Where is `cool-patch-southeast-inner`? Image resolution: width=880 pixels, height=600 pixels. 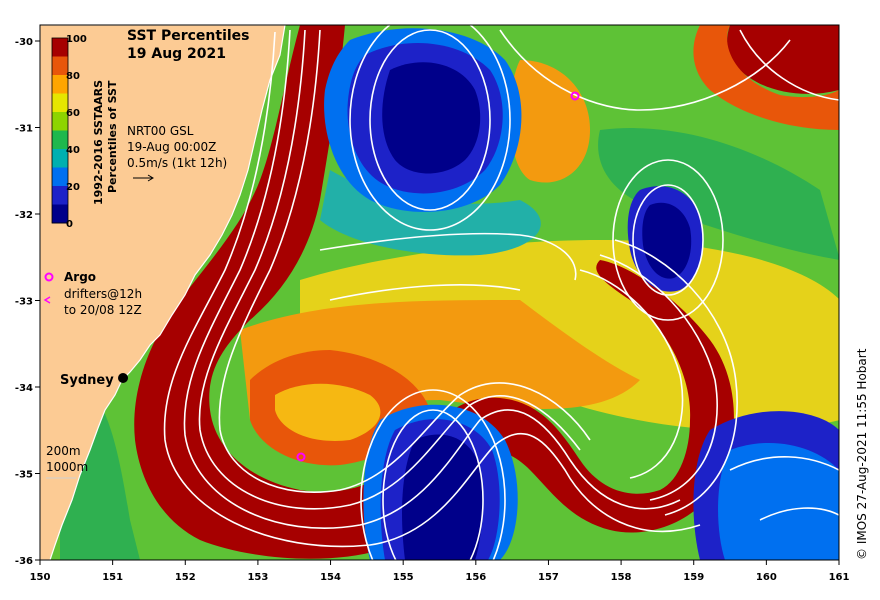
cool-patch-southeast-inner is located at coordinates (778, 501).